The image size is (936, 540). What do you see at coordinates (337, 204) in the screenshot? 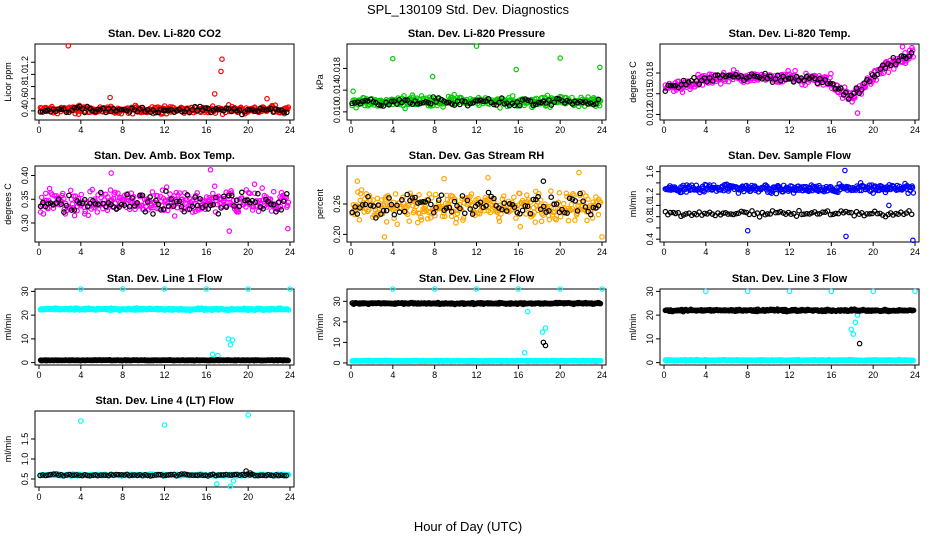
I see `y-tick-label: 0.26` at bounding box center [337, 204].